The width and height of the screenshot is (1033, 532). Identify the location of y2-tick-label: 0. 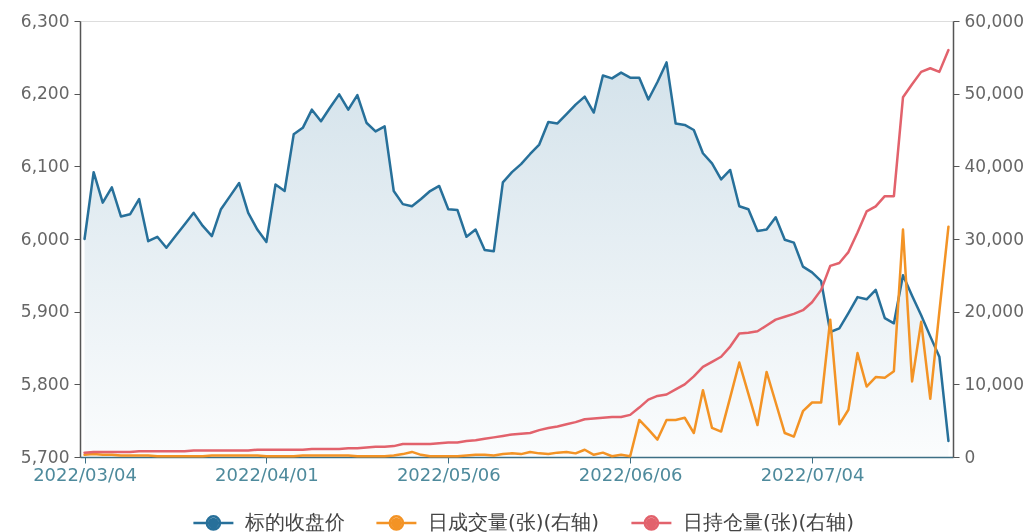
(970, 456).